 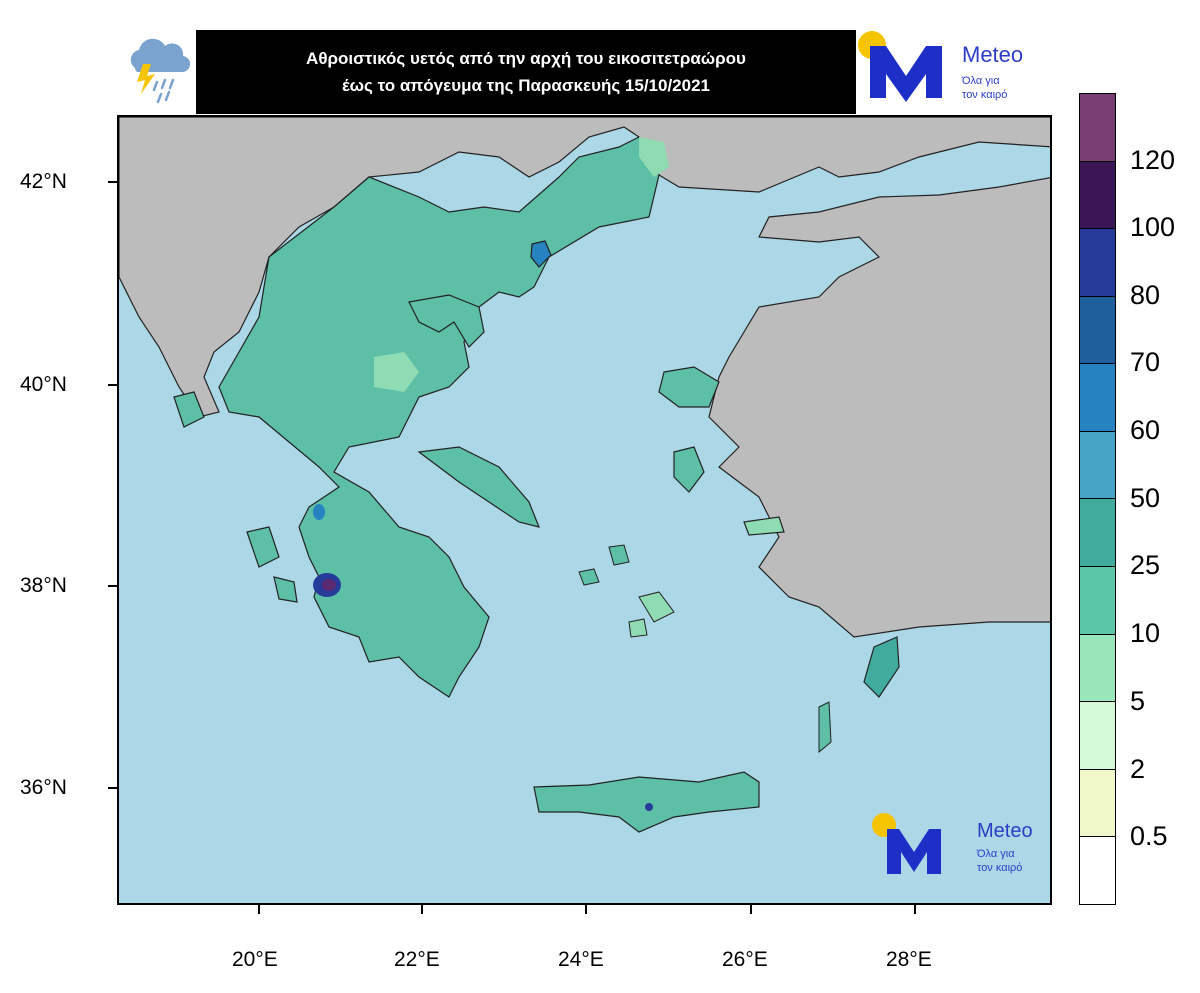 What do you see at coordinates (646, 802) in the screenshot?
I see `island-crete` at bounding box center [646, 802].